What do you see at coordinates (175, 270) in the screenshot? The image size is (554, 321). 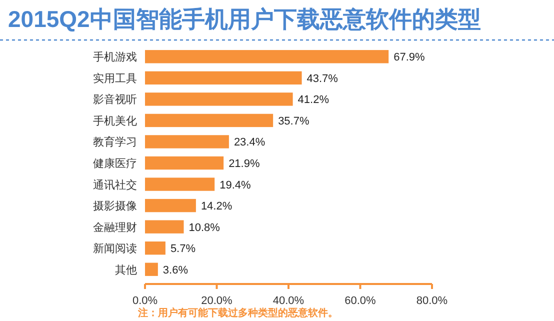 I see `data-label: 3.6%` at bounding box center [175, 270].